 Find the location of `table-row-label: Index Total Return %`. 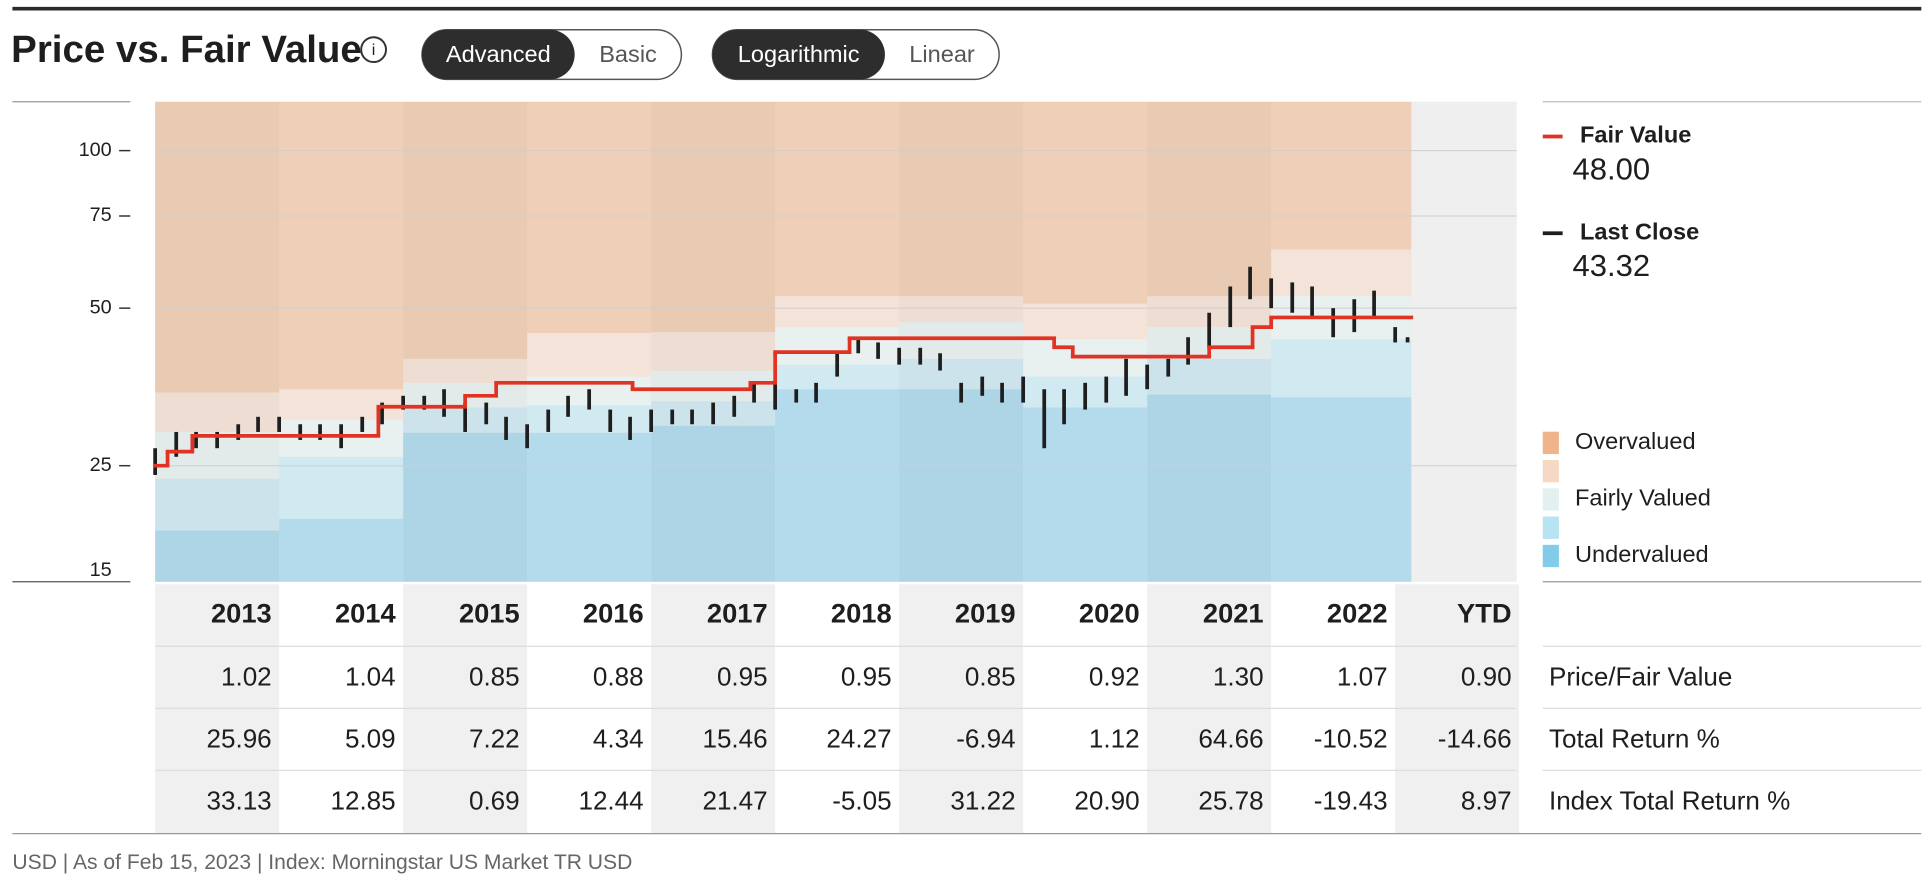

table-row-label: Index Total Return % is located at coordinates (1669, 800).